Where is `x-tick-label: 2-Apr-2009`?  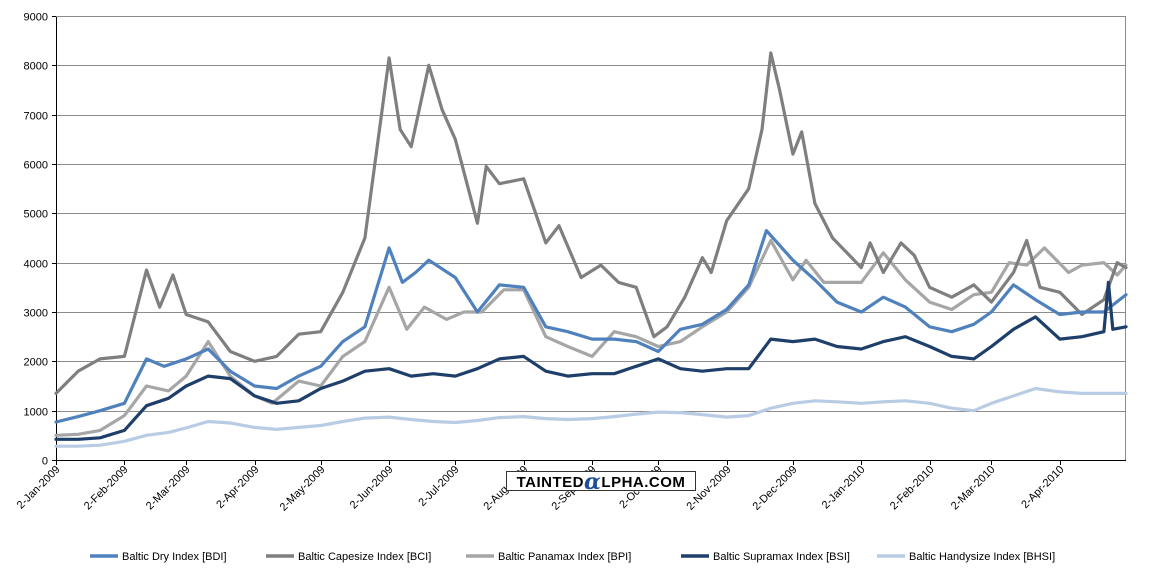
x-tick-label: 2-Apr-2009 is located at coordinates (237, 487).